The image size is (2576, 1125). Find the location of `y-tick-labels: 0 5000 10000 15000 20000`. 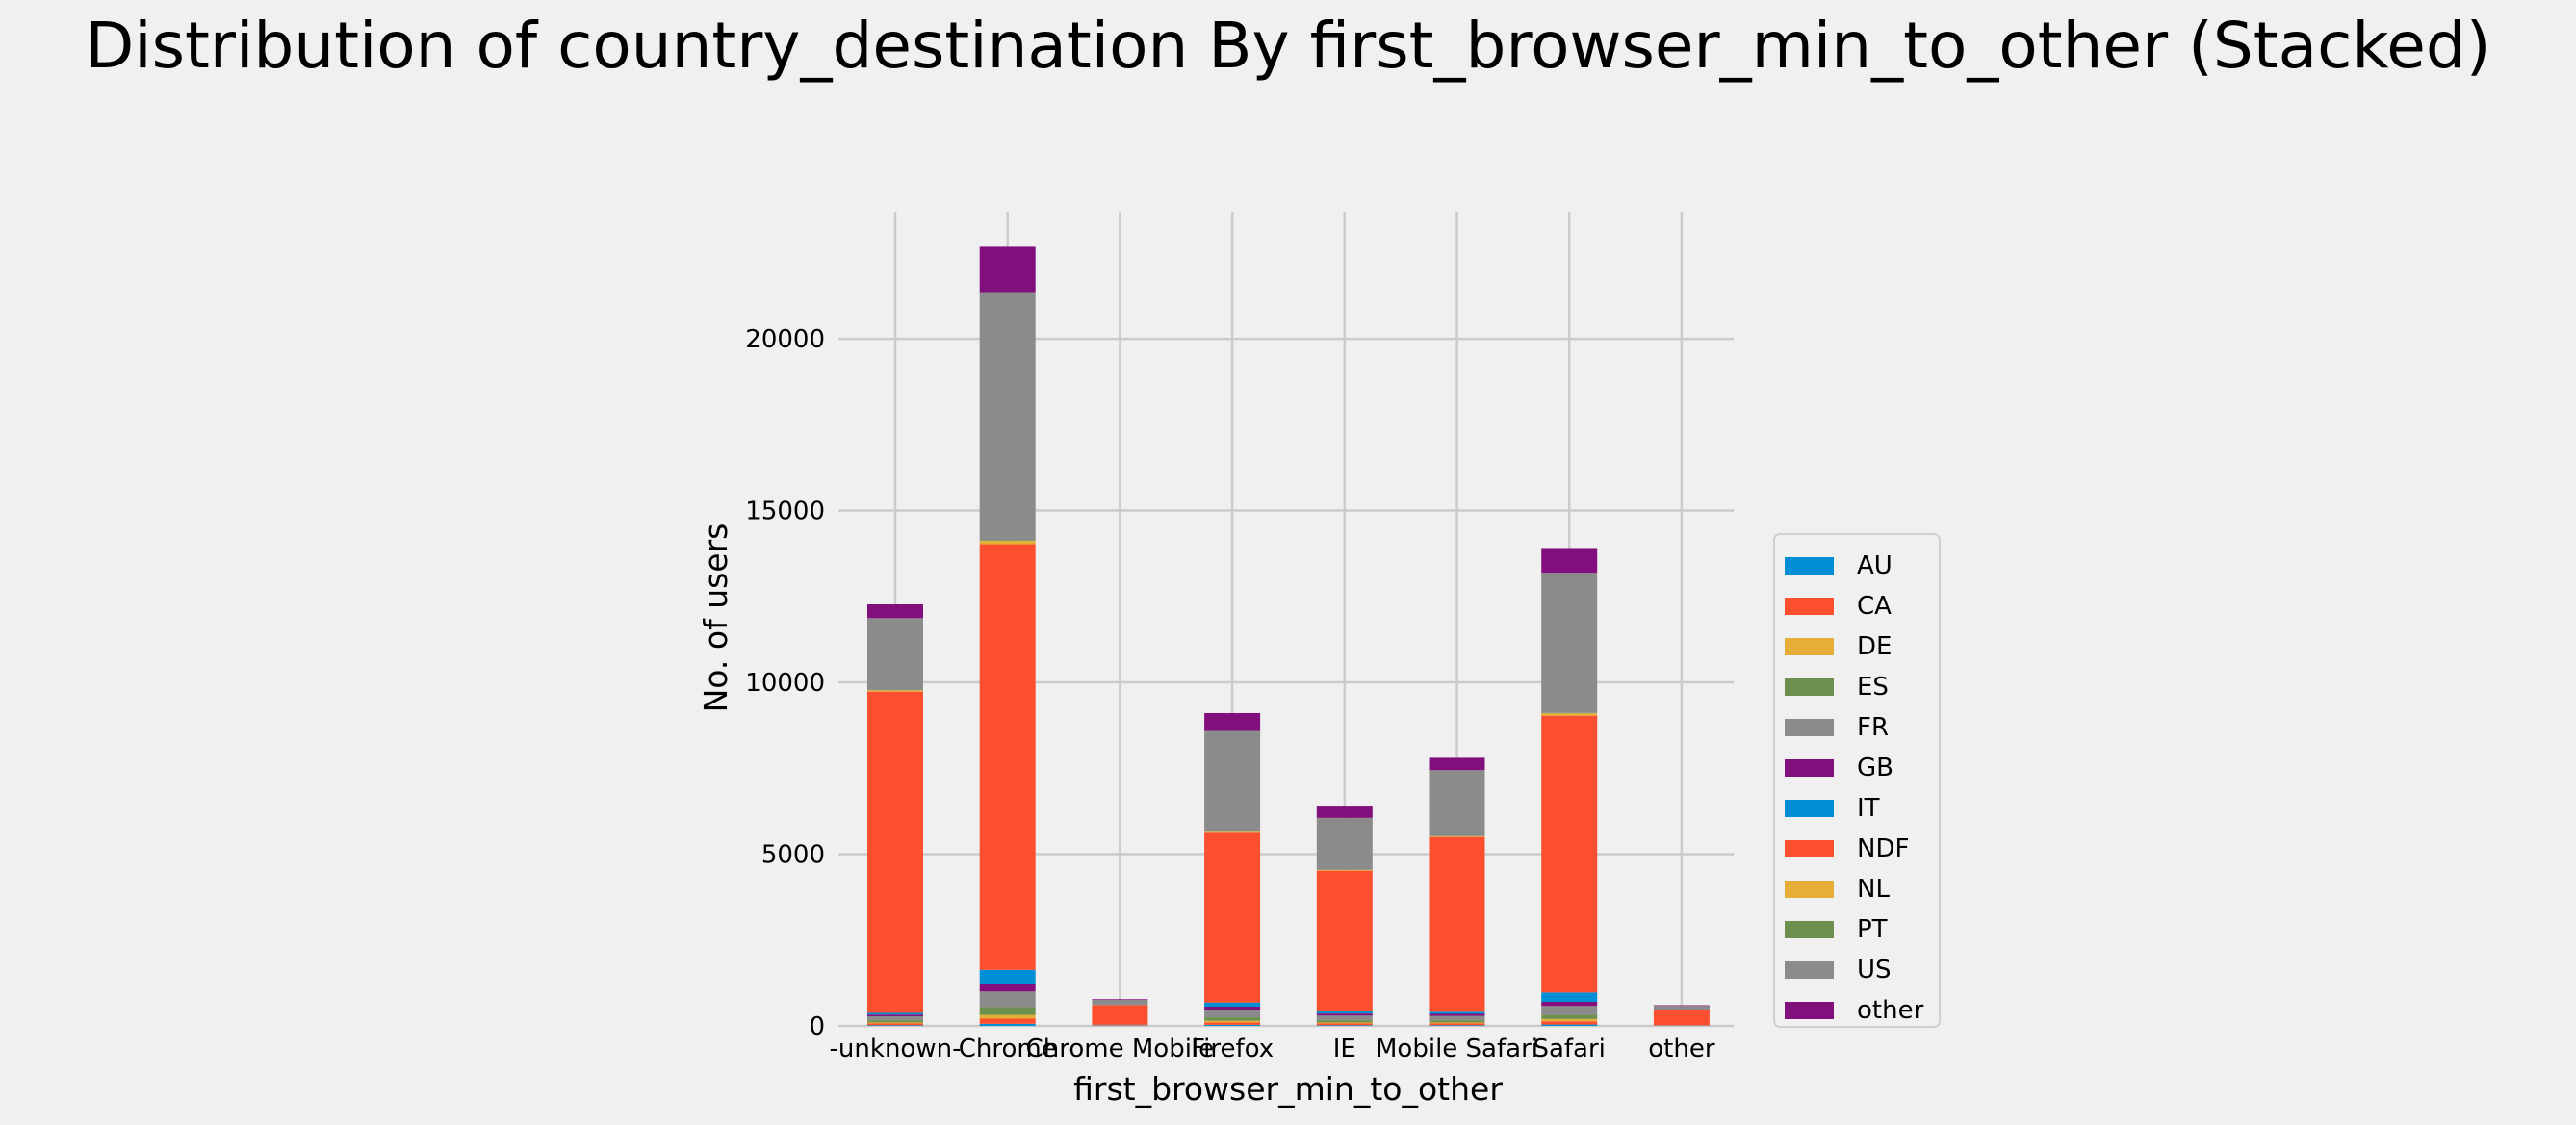

y-tick-labels: 0 5000 10000 15000 20000 is located at coordinates (785, 683).